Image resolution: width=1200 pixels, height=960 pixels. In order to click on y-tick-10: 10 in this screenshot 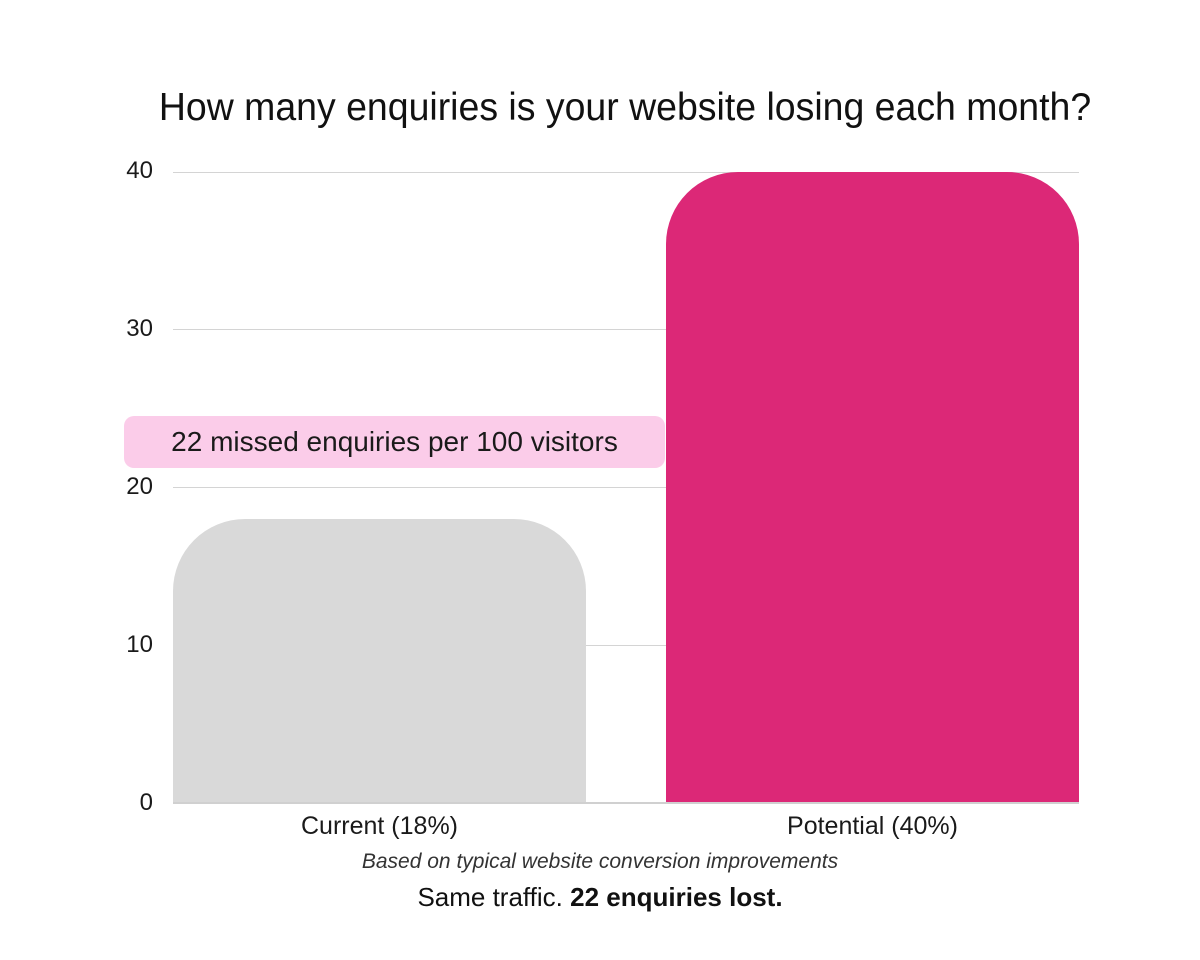, I will do `click(139, 644)`.